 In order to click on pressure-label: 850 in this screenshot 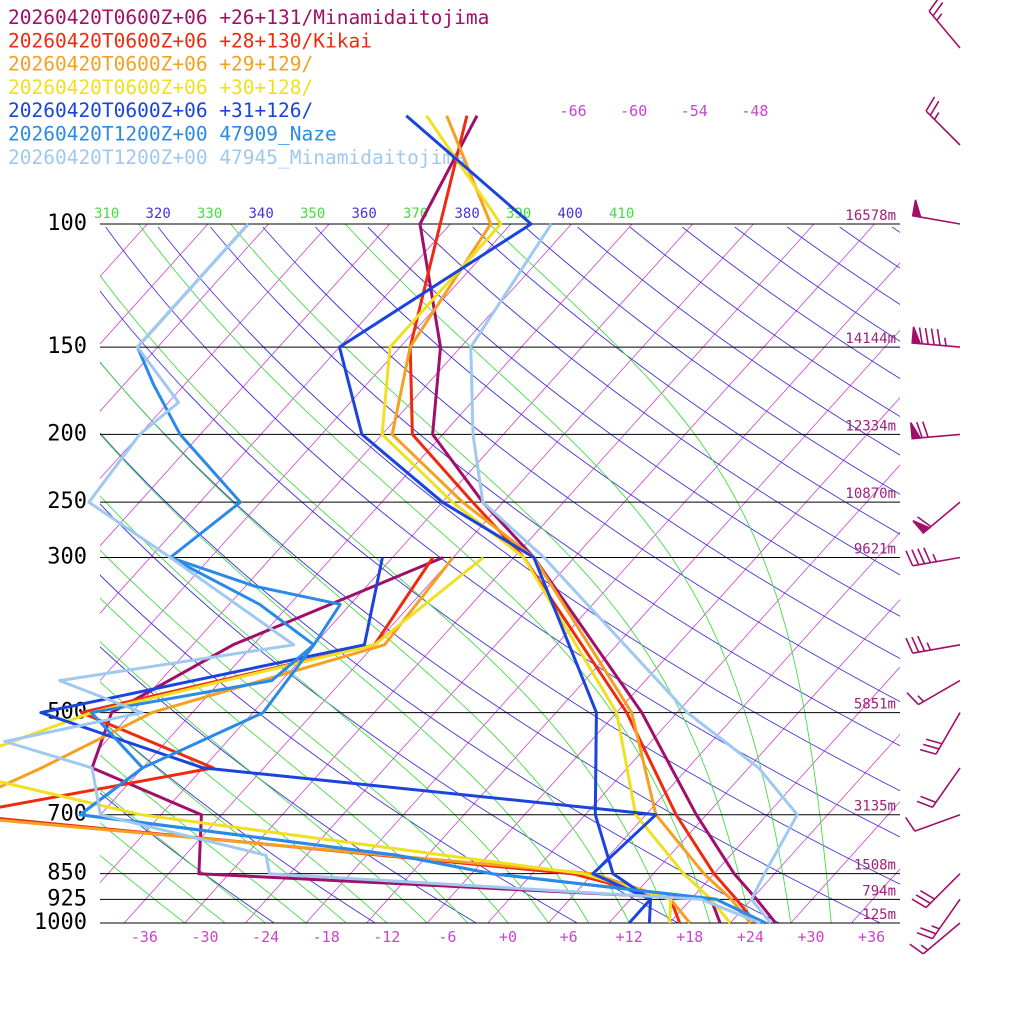, I will do `click(67, 873)`.